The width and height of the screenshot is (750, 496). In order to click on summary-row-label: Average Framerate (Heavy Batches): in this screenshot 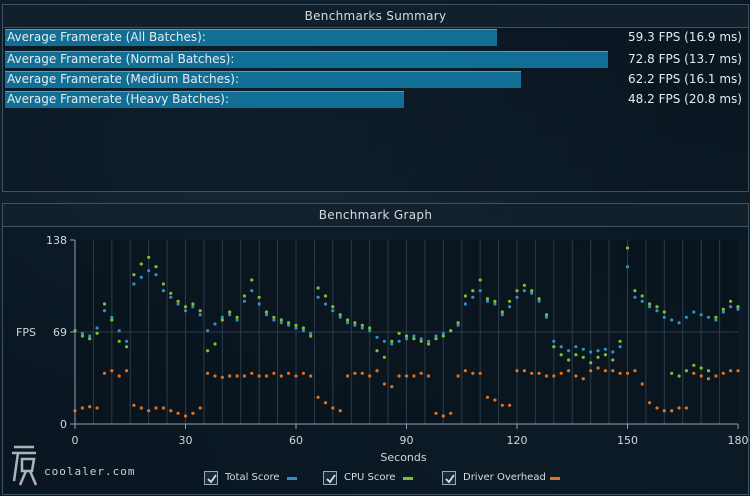, I will do `click(118, 99)`.